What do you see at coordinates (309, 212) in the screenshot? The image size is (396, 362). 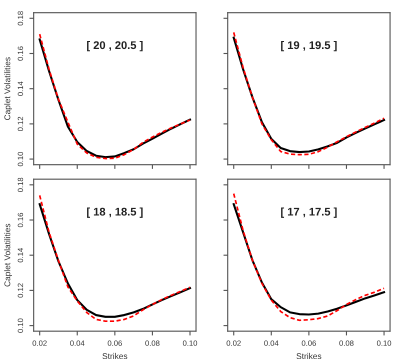 I see `annotation: [ 17 , 17.5 ]` at bounding box center [309, 212].